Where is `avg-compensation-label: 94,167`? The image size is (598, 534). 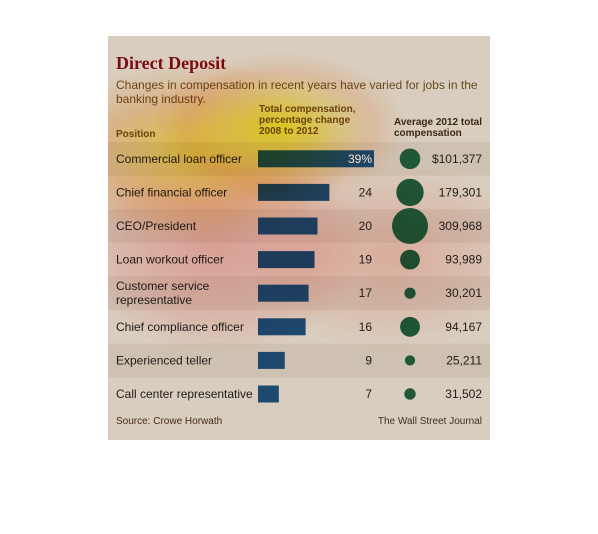
avg-compensation-label: 94,167 is located at coordinates (463, 327).